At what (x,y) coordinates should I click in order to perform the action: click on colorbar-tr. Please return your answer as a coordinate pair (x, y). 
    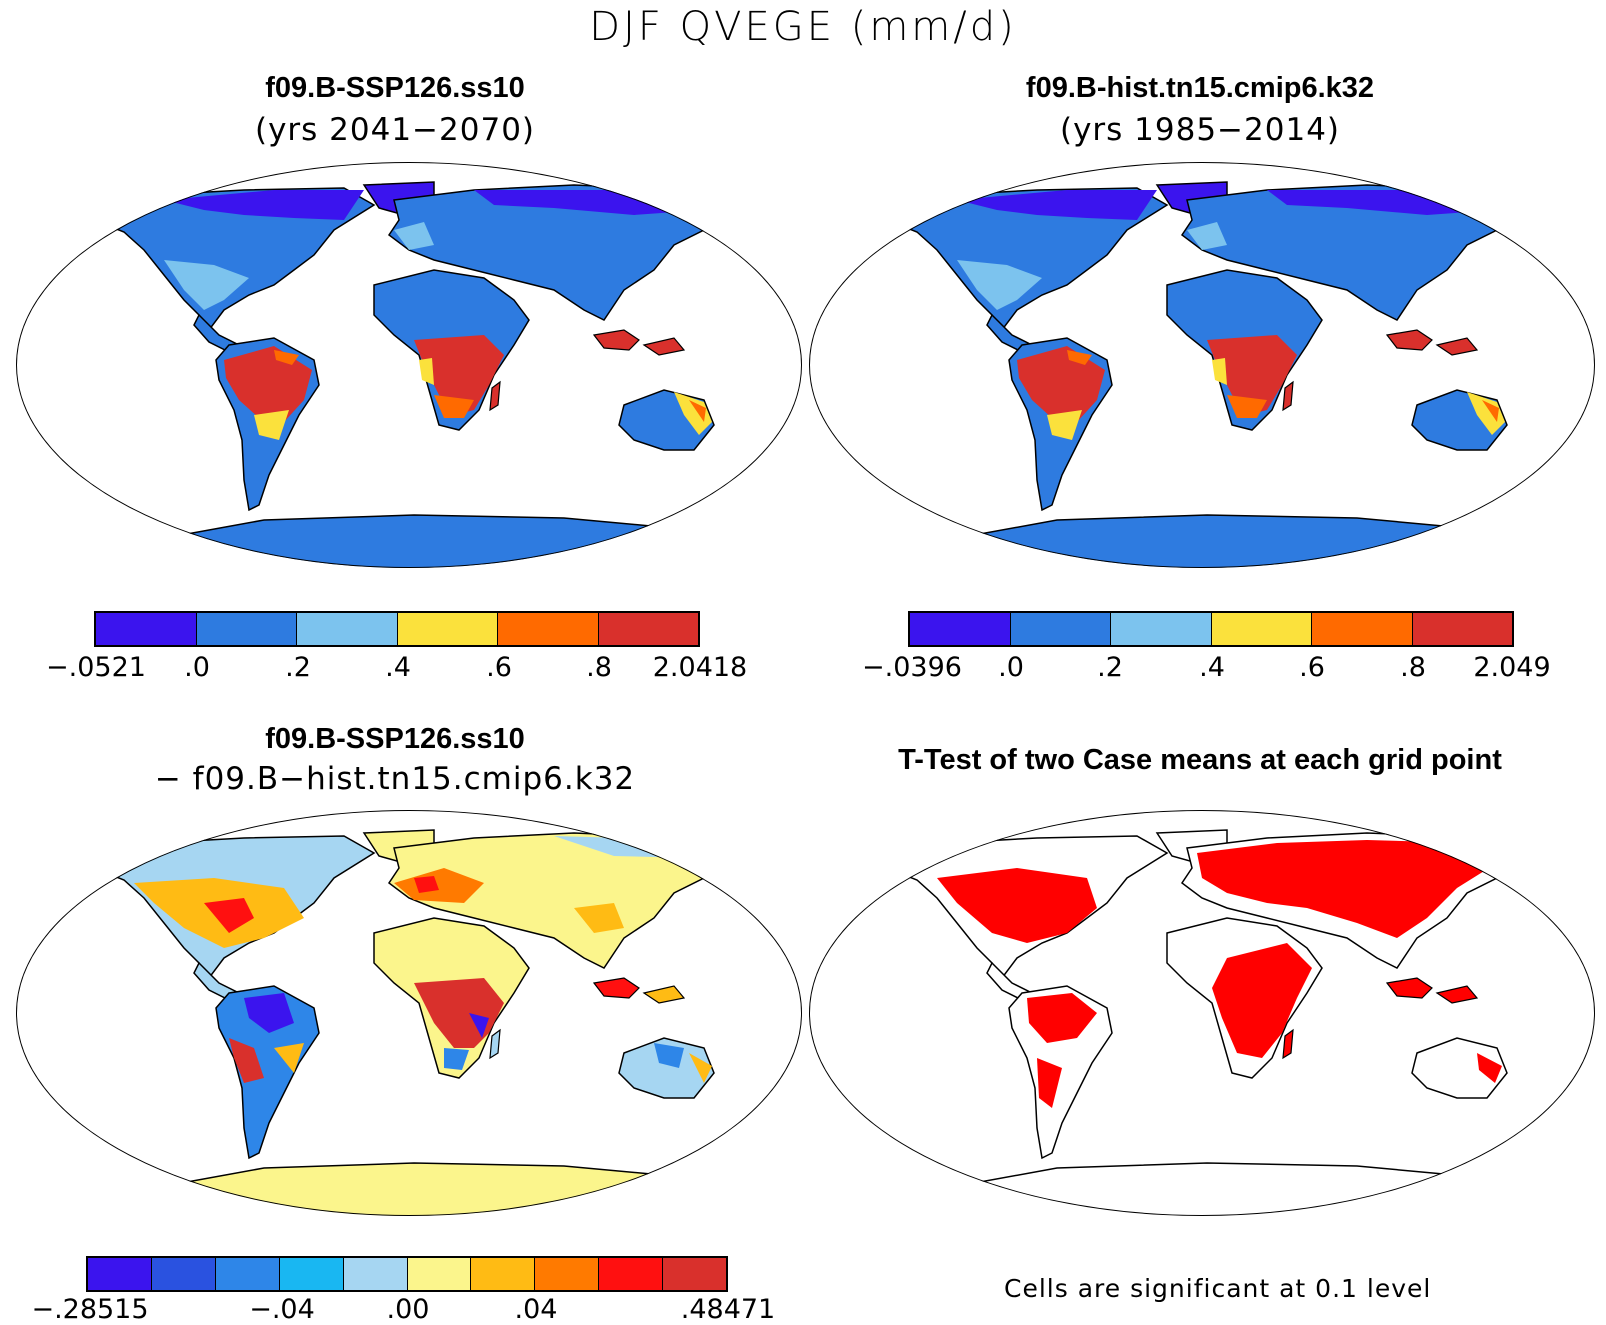
    Looking at the image, I should click on (1211, 629).